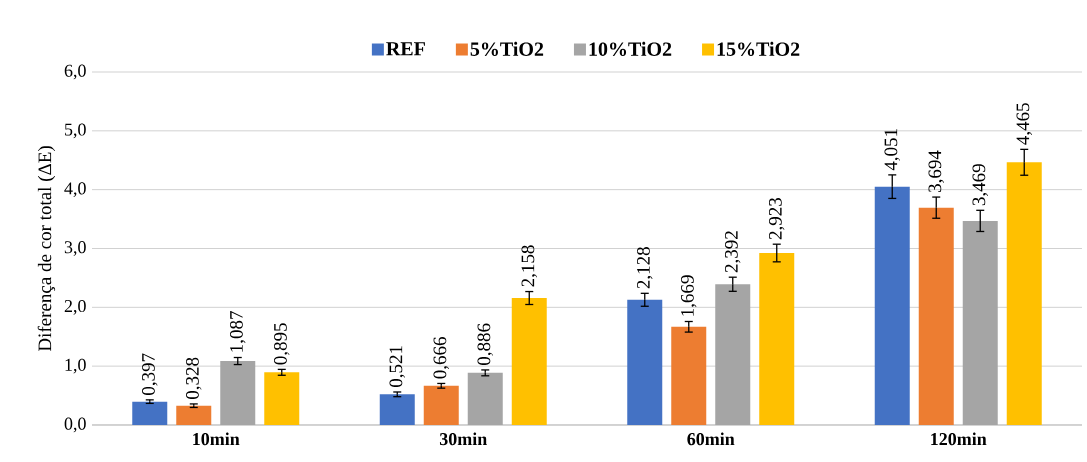 This screenshot has height=462, width=1087. Describe the element at coordinates (980, 185) in the screenshot. I see `data-label: 3,469` at that location.